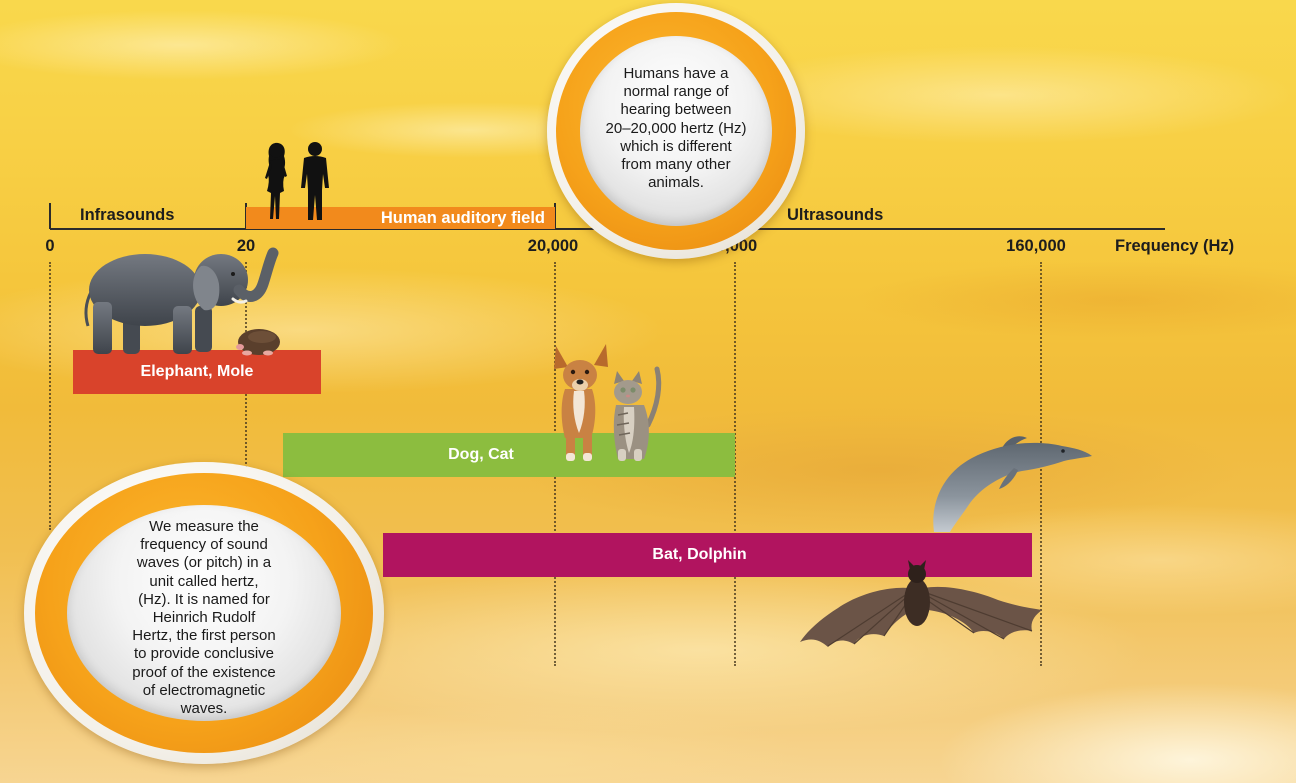 Image resolution: width=1296 pixels, height=783 pixels. What do you see at coordinates (204, 545) in the screenshot?
I see `callout-line: frequency of sound` at bounding box center [204, 545].